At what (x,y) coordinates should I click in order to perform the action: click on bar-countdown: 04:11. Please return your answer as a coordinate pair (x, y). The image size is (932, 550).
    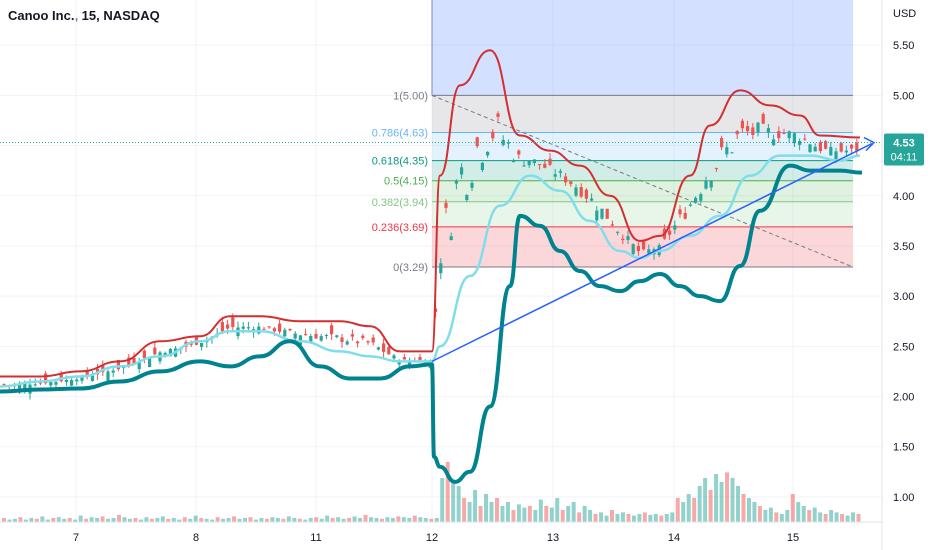
    Looking at the image, I should click on (904, 158).